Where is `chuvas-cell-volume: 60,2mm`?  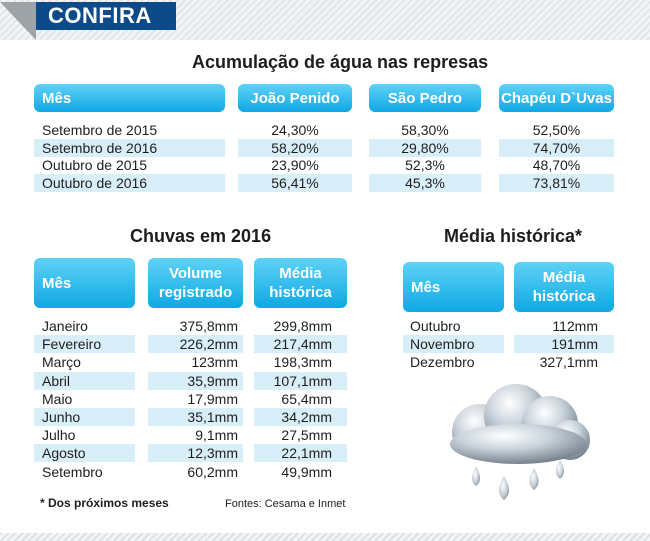
chuvas-cell-volume: 60,2mm is located at coordinates (212, 471).